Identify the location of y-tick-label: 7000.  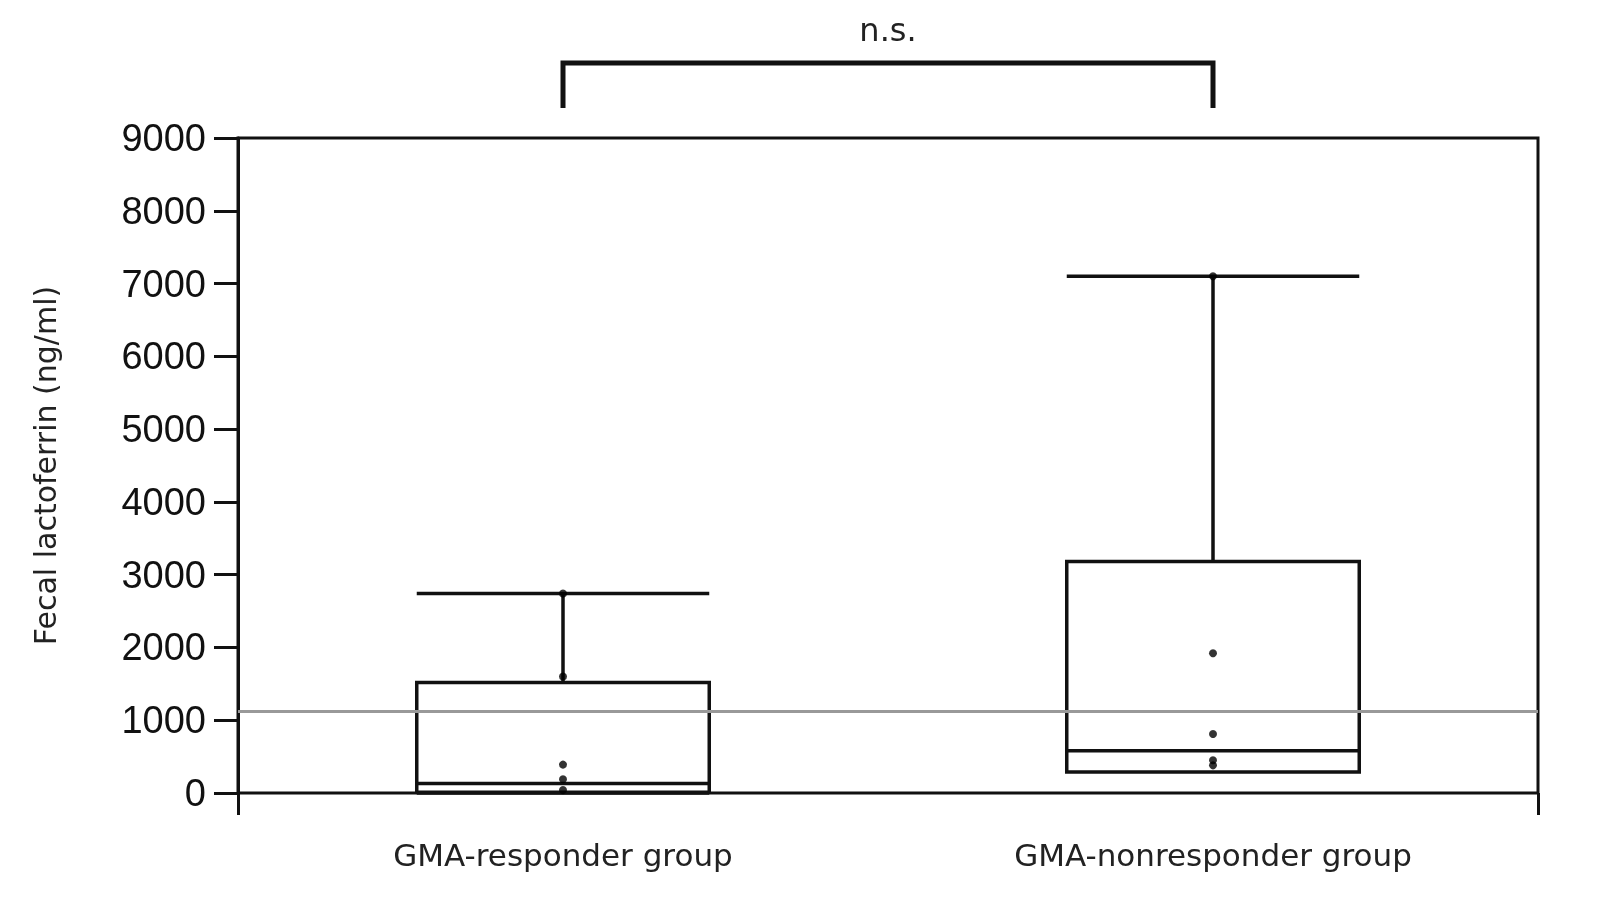
(163, 283).